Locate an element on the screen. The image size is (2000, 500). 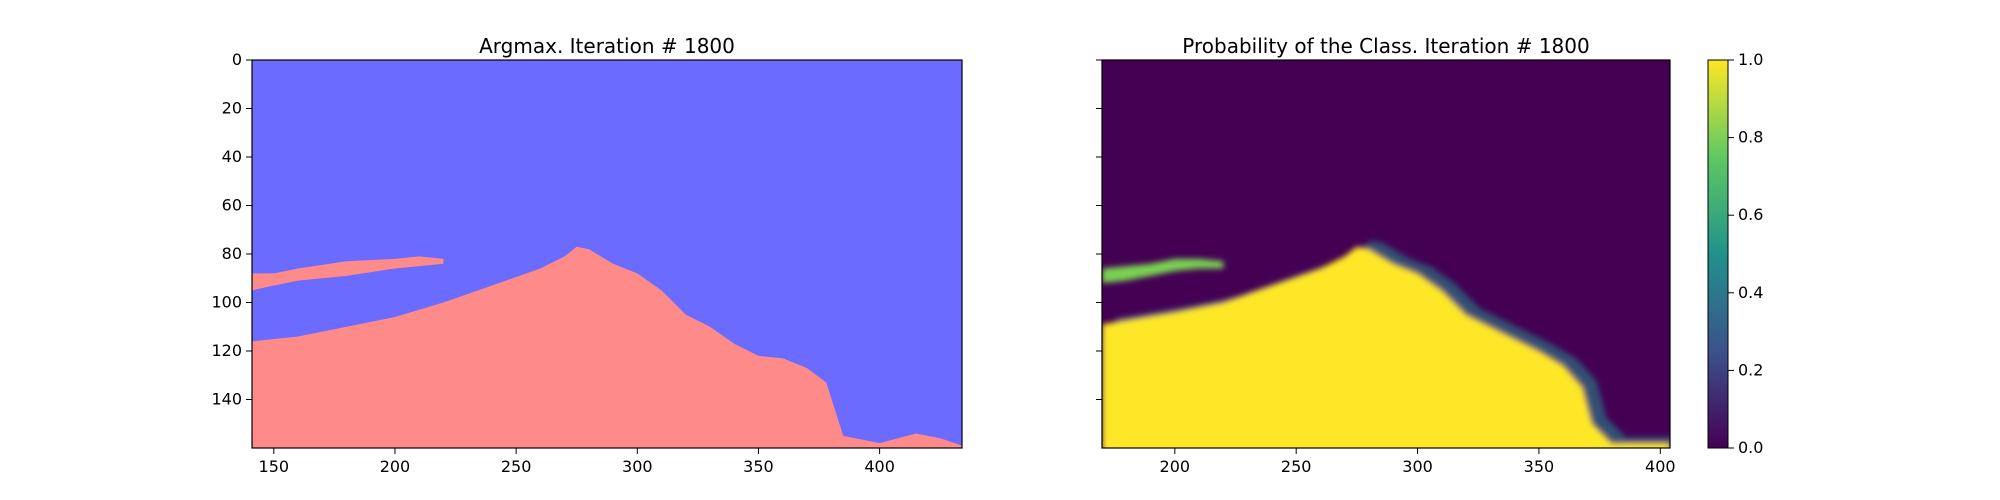
argmax-y-axis: 0 20 40 60 80 100 120 140 is located at coordinates (231, 229).